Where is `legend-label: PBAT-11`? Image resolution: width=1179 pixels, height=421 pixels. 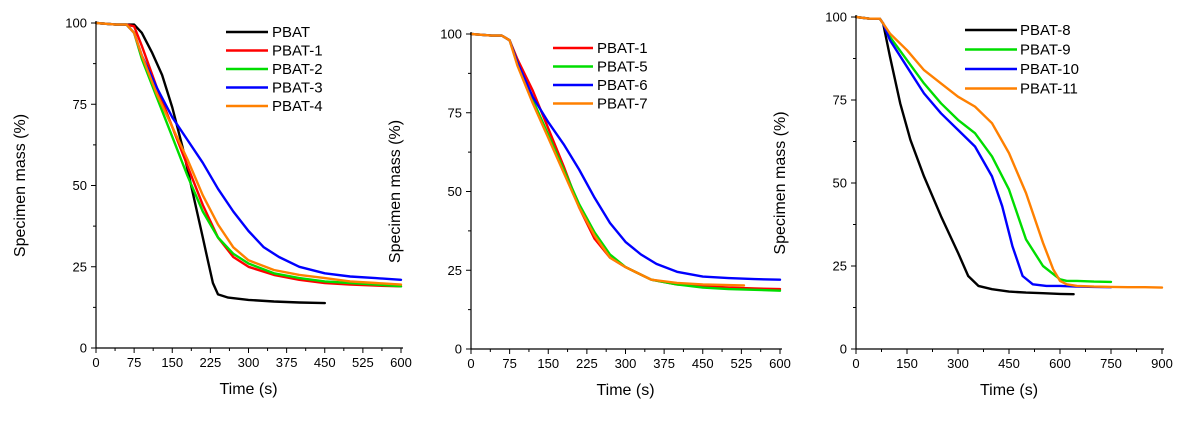 legend-label: PBAT-11 is located at coordinates (1049, 89).